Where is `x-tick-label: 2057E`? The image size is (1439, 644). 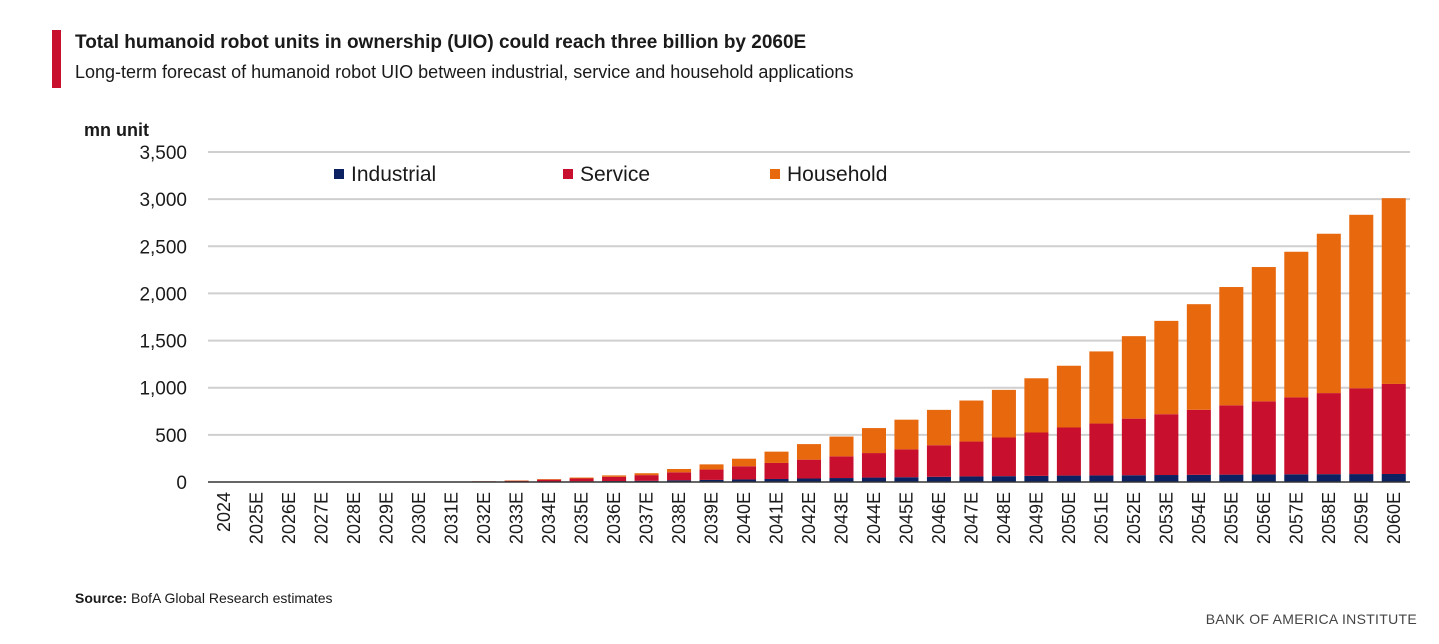
x-tick-label: 2057E is located at coordinates (1296, 518).